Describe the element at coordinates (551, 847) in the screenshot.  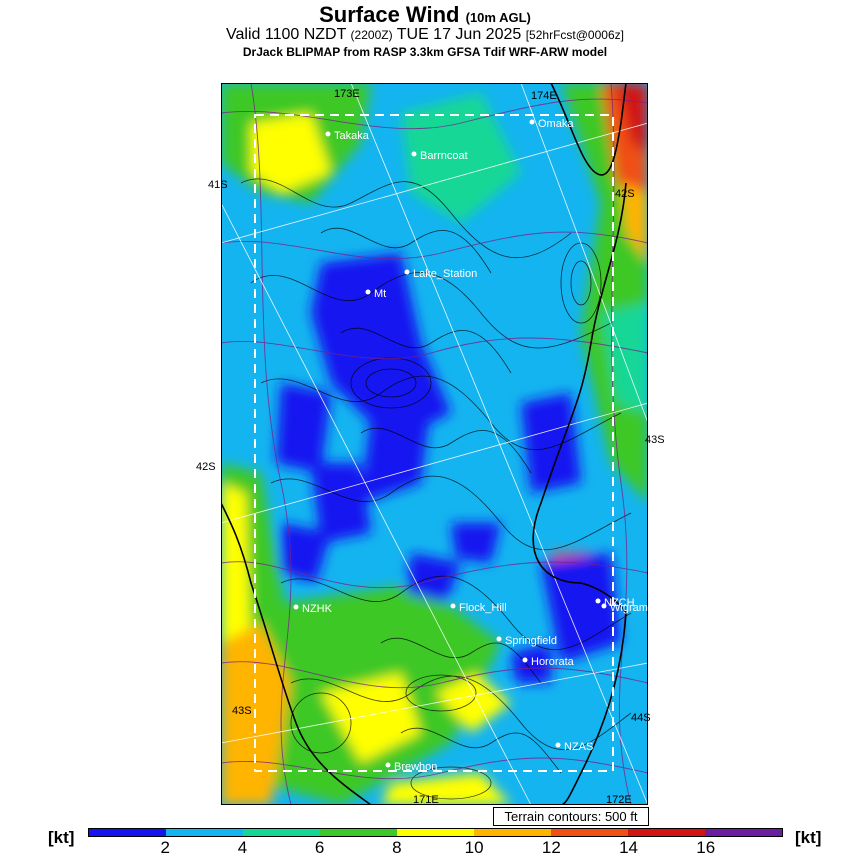
I see `colorbar-tick-label: 12` at that location.